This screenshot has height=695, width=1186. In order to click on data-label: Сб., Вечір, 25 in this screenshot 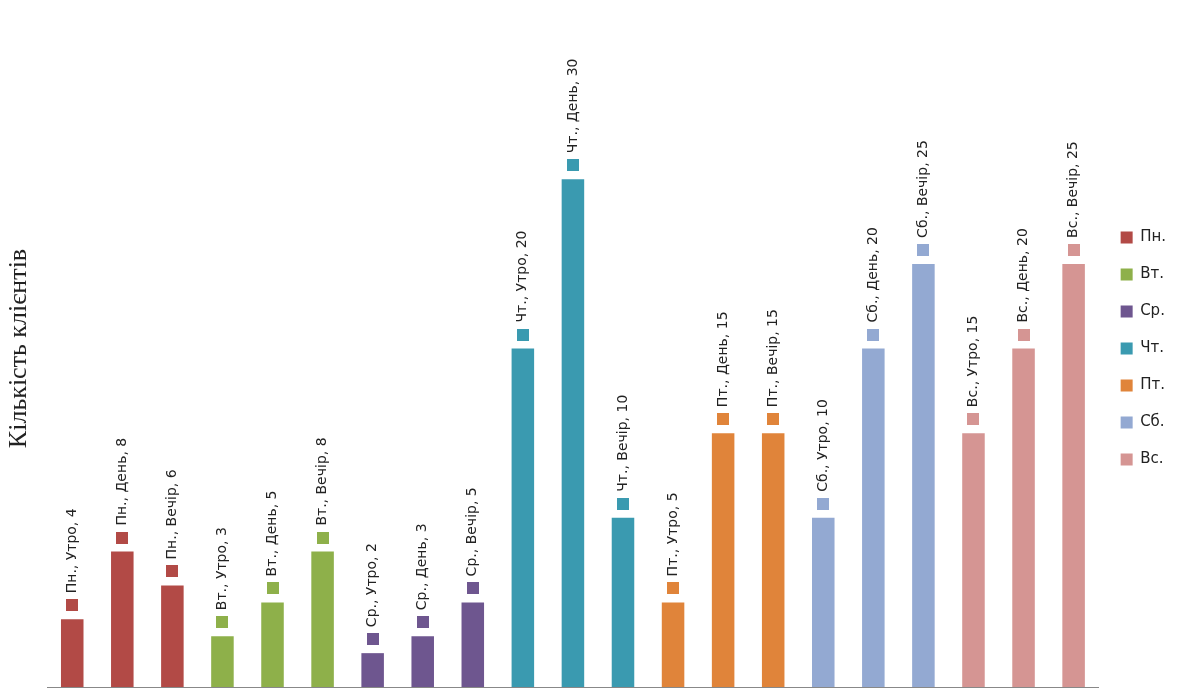, I will do `click(922, 189)`.